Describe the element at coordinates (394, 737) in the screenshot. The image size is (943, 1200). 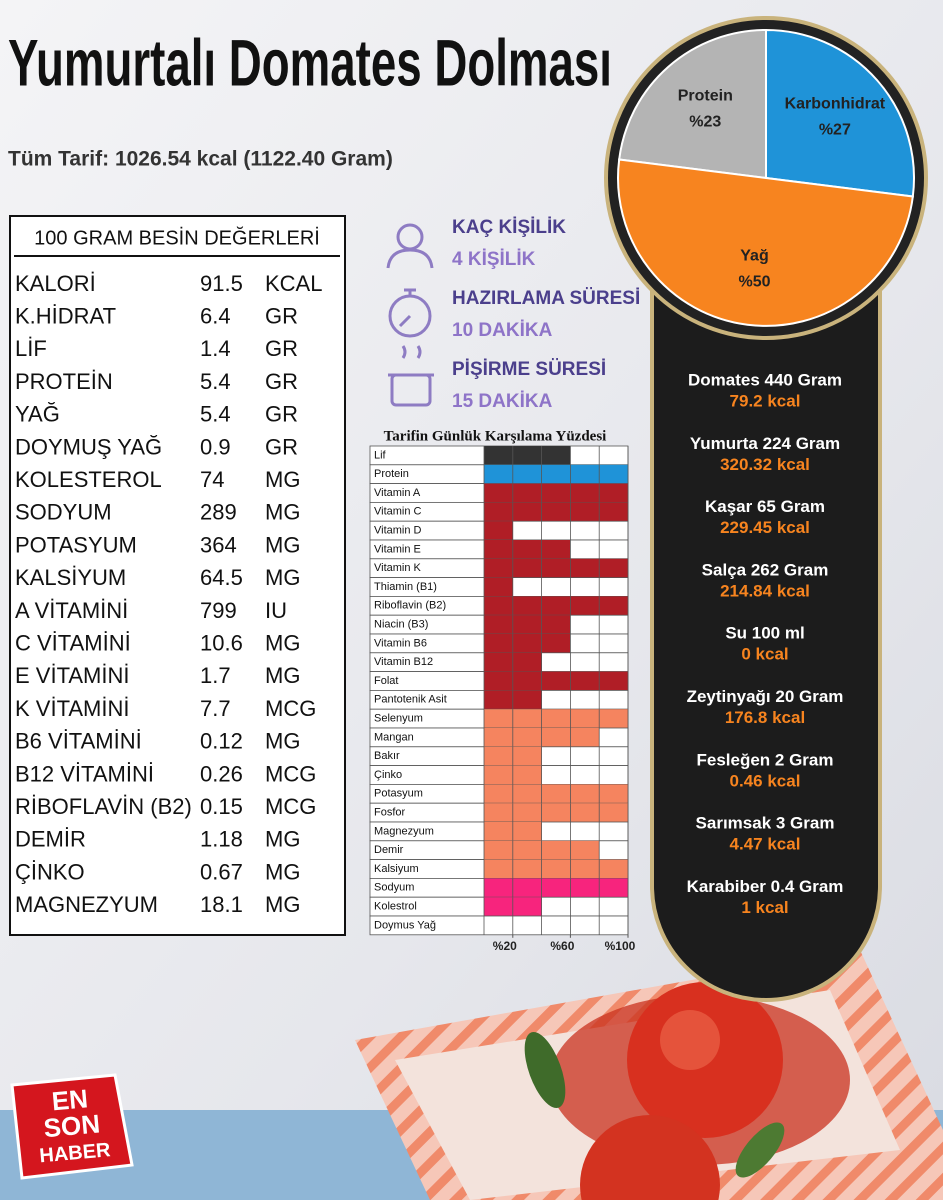
I see `category-label: Mangan` at that location.